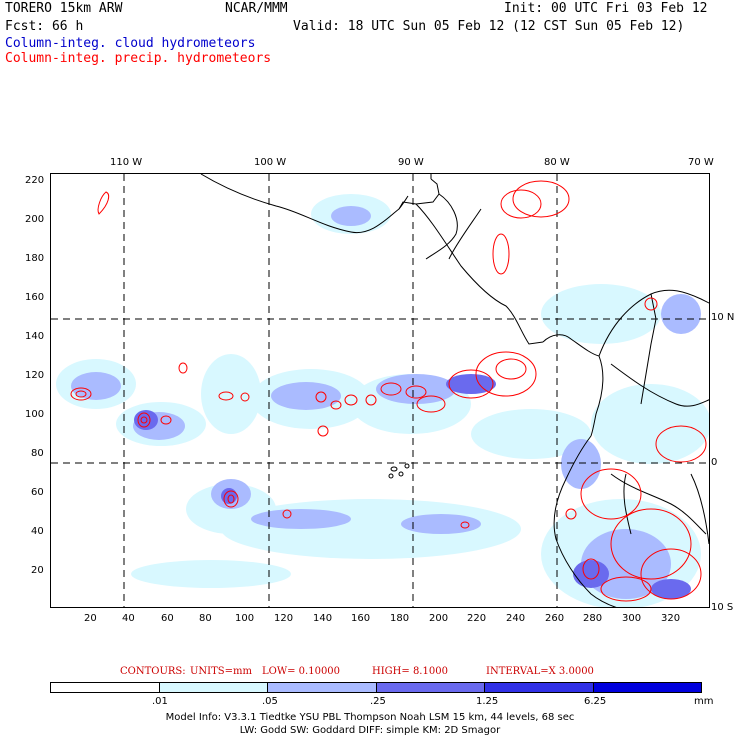 The image size is (740, 740). I want to click on y-tick: 200, so click(35, 219).